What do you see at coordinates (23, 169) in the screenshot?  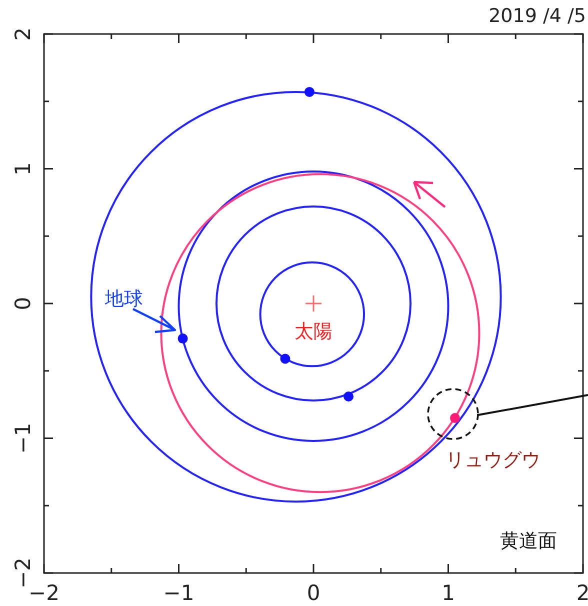 I see `y-tick-label: 1` at bounding box center [23, 169].